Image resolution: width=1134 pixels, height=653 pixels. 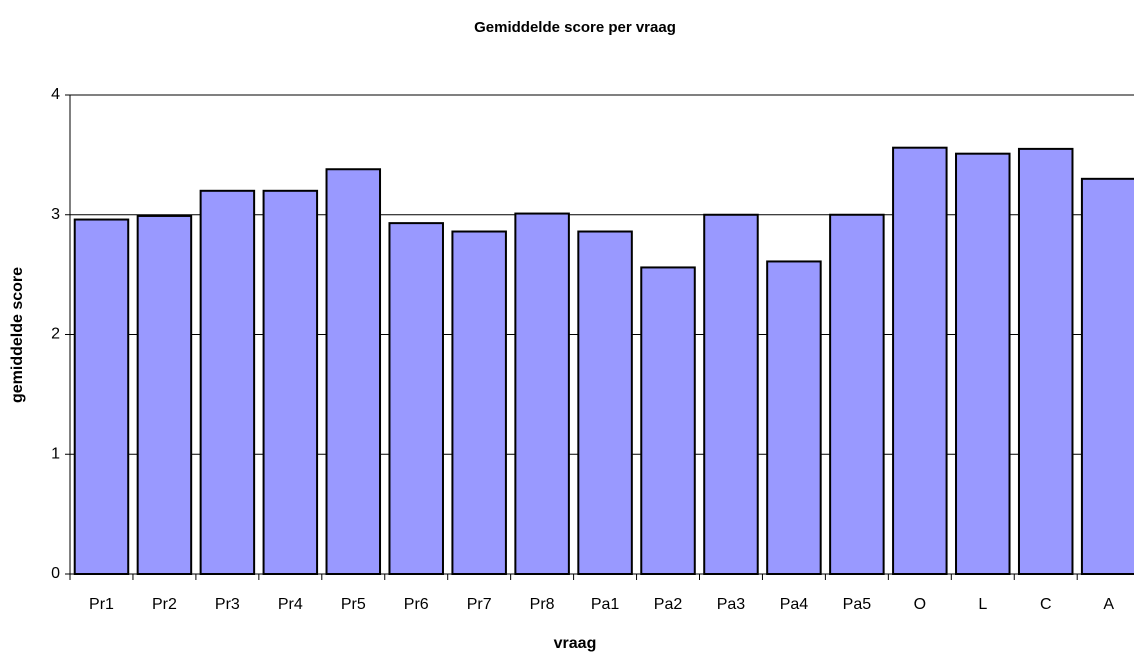 I want to click on y-tick-label: 1, so click(x=55, y=453).